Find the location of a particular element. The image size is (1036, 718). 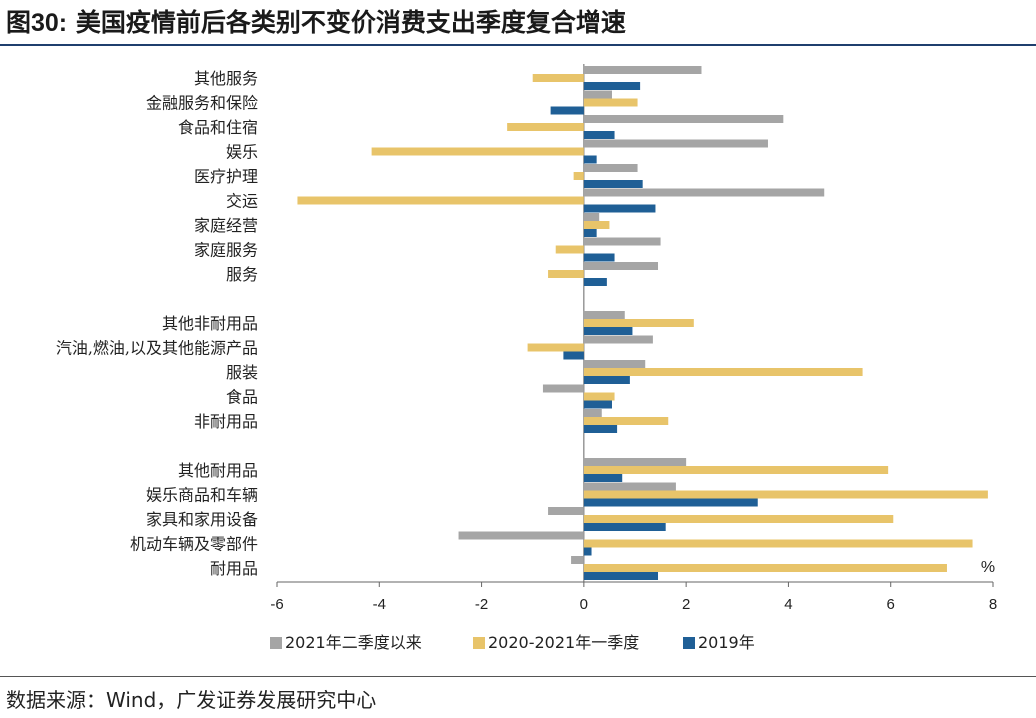

category-label: 金融服务和保险 is located at coordinates (202, 103).